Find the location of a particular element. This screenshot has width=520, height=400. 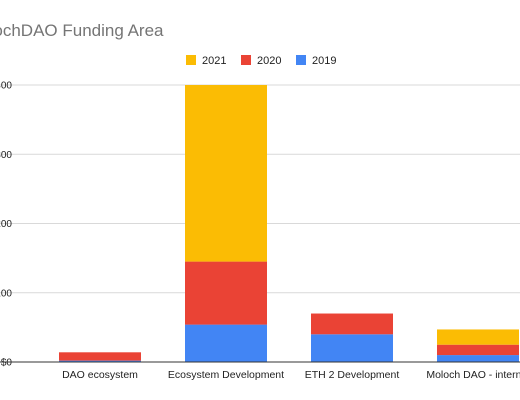

y-tick-label: $100 is located at coordinates (6, 293).